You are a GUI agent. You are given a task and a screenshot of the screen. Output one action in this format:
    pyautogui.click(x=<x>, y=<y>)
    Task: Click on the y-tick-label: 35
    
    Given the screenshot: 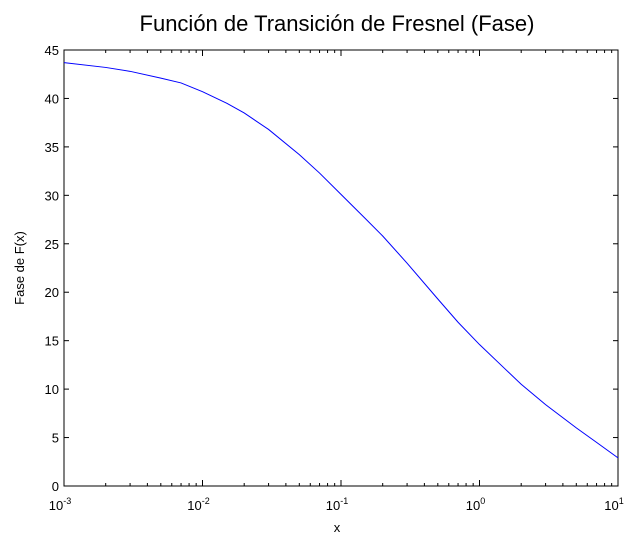 What is the action you would take?
    pyautogui.click(x=52, y=147)
    